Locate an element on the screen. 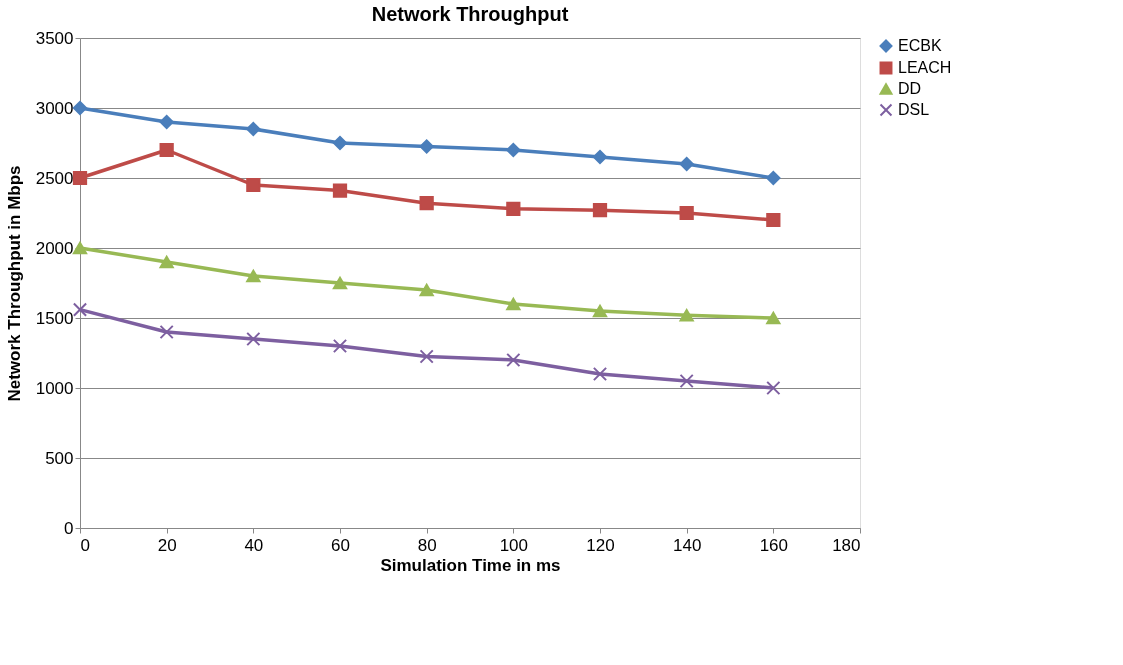 Image resolution: width=1123 pixels, height=665 pixels. x-tick-label: 160 is located at coordinates (774, 545).